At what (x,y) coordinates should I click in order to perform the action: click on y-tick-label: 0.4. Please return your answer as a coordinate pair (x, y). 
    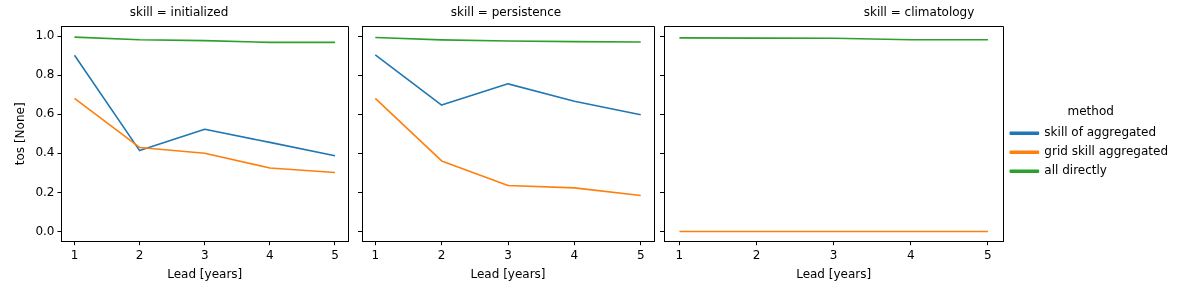
    Looking at the image, I should click on (45, 152).